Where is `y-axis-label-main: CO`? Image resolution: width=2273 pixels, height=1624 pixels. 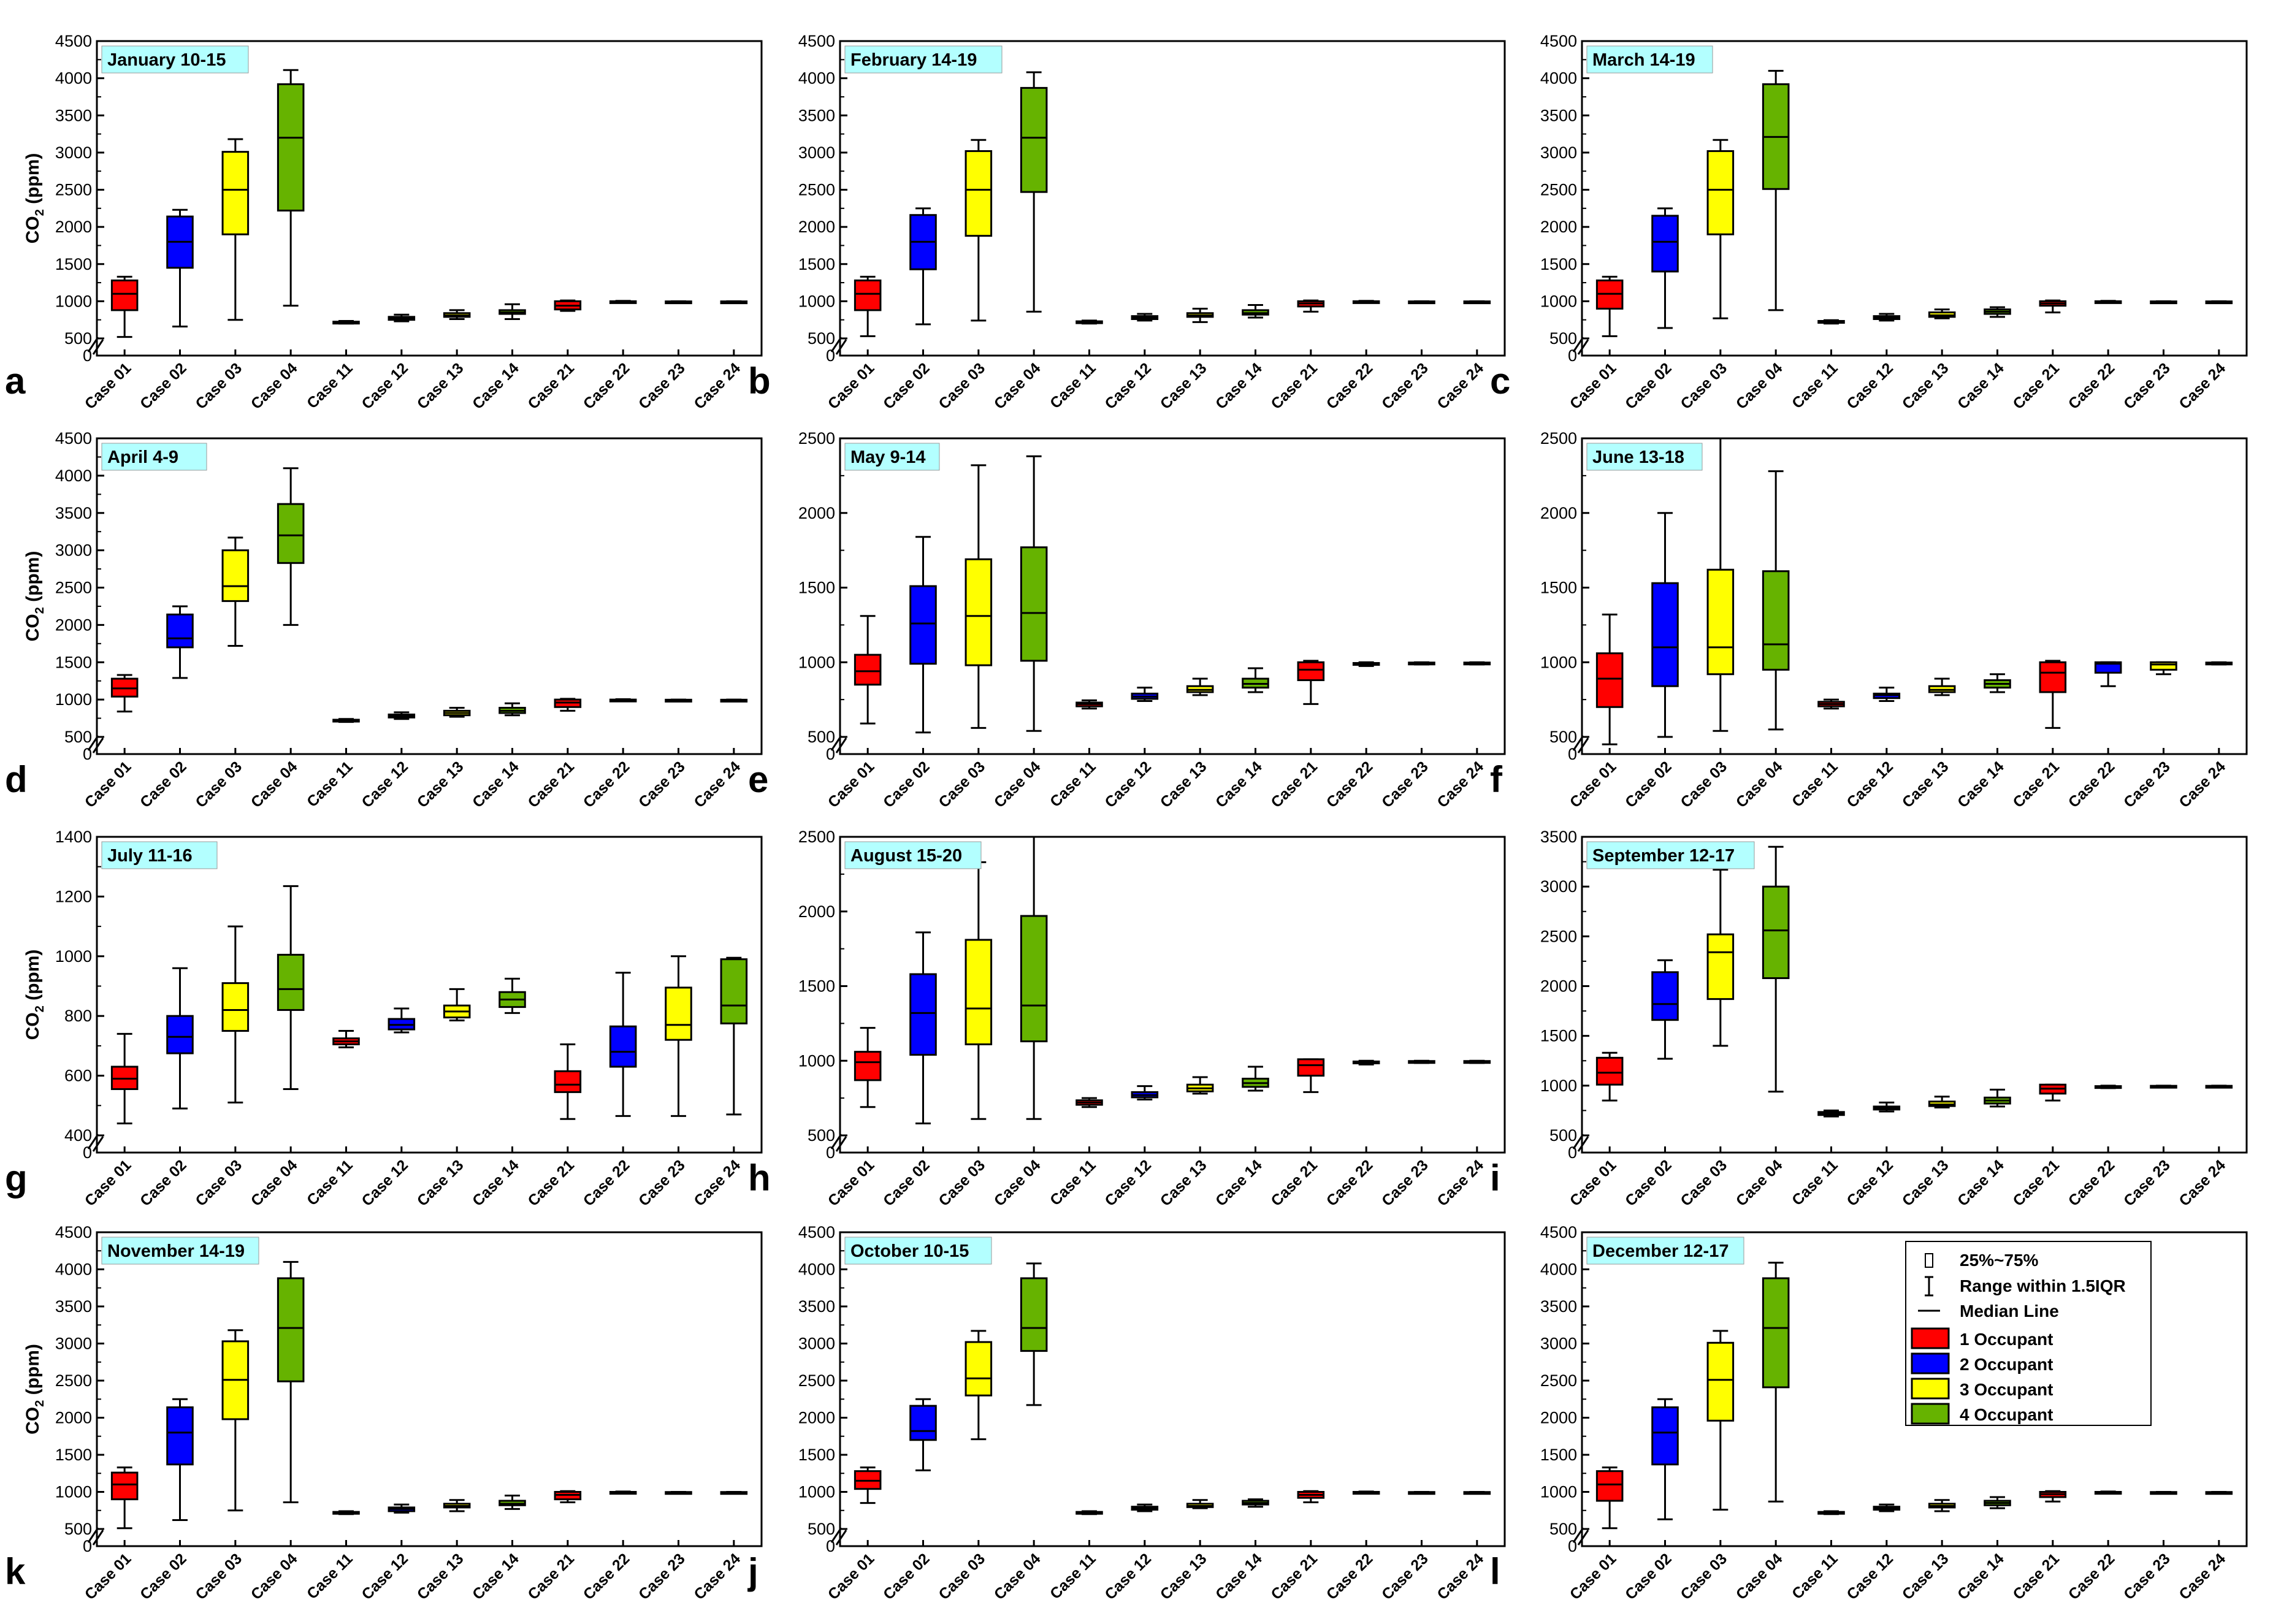
y-axis-label-main: CO is located at coordinates (33, 1421).